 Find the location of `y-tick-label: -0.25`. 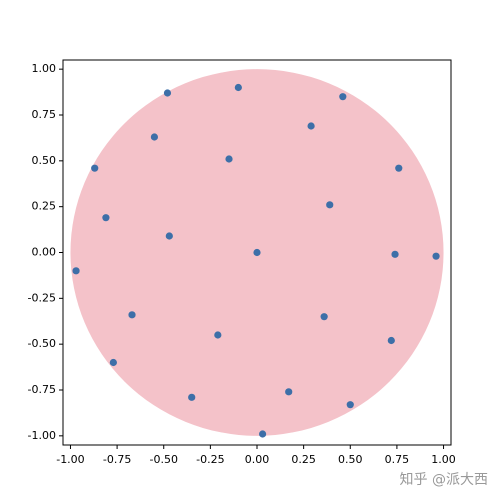

y-tick-label: -0.25 is located at coordinates (42, 297).